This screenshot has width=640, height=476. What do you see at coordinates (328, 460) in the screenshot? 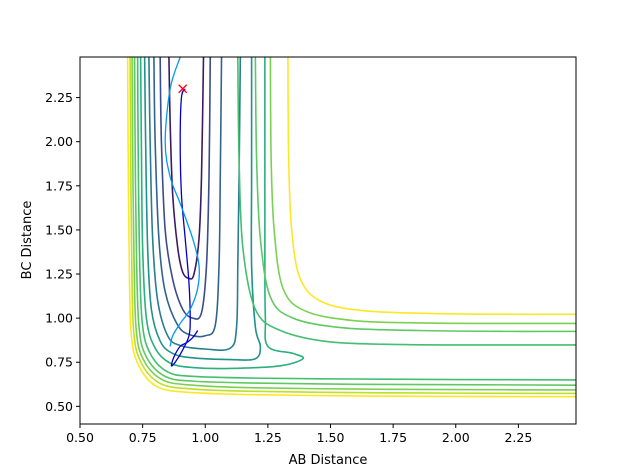
I see `x-axis-label: AB Distance` at bounding box center [328, 460].